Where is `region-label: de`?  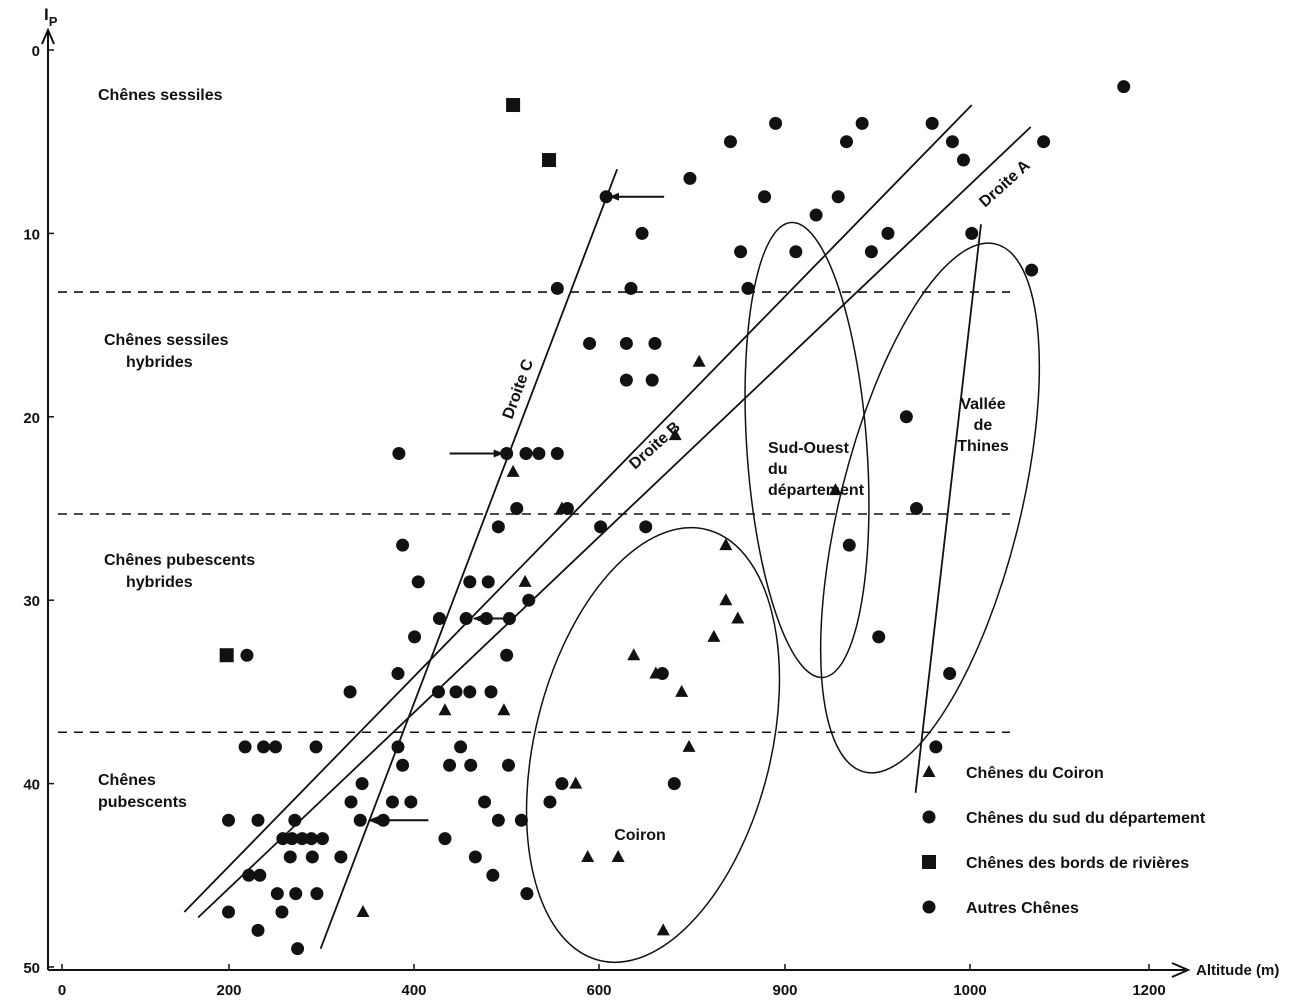
region-label: de is located at coordinates (983, 425).